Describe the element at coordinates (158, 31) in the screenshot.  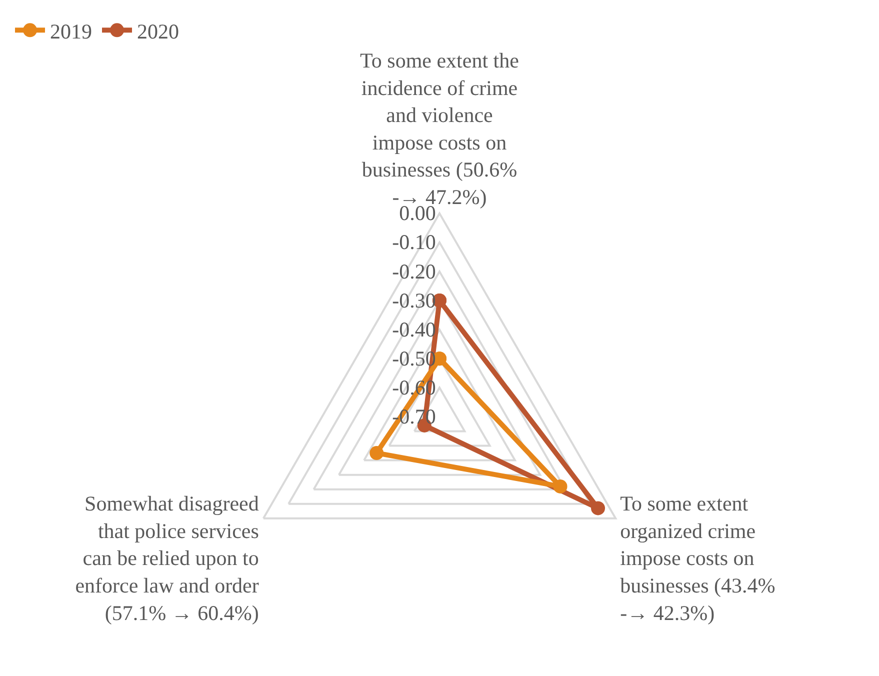
I see `legend-label: 2020` at that location.